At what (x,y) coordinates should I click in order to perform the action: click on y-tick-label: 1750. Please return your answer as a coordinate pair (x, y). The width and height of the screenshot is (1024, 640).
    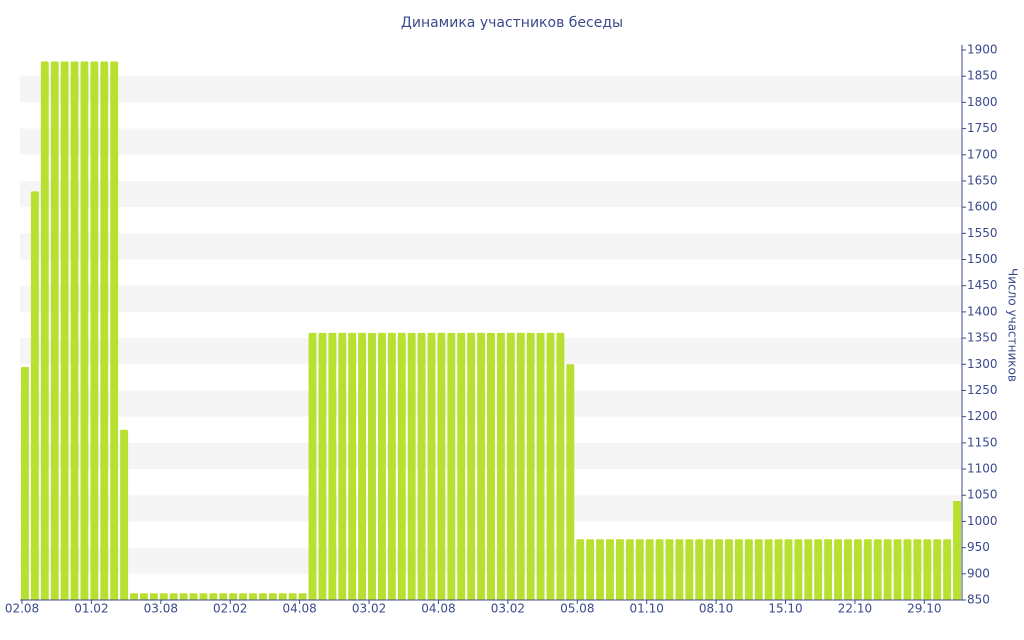
    Looking at the image, I should click on (982, 128).